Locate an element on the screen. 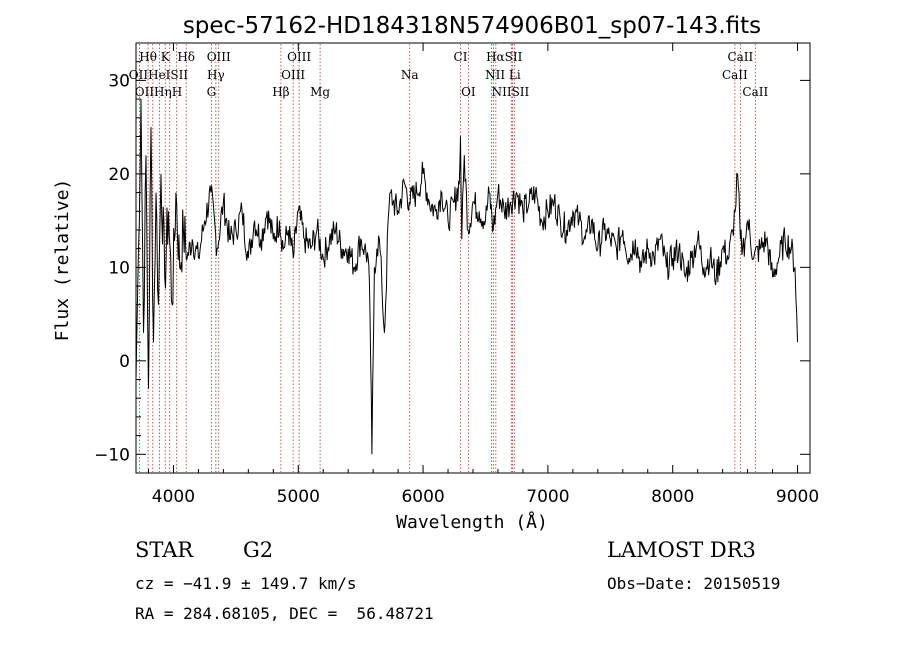 The image size is (900, 649). x-tick-label: 5000 is located at coordinates (298, 497).